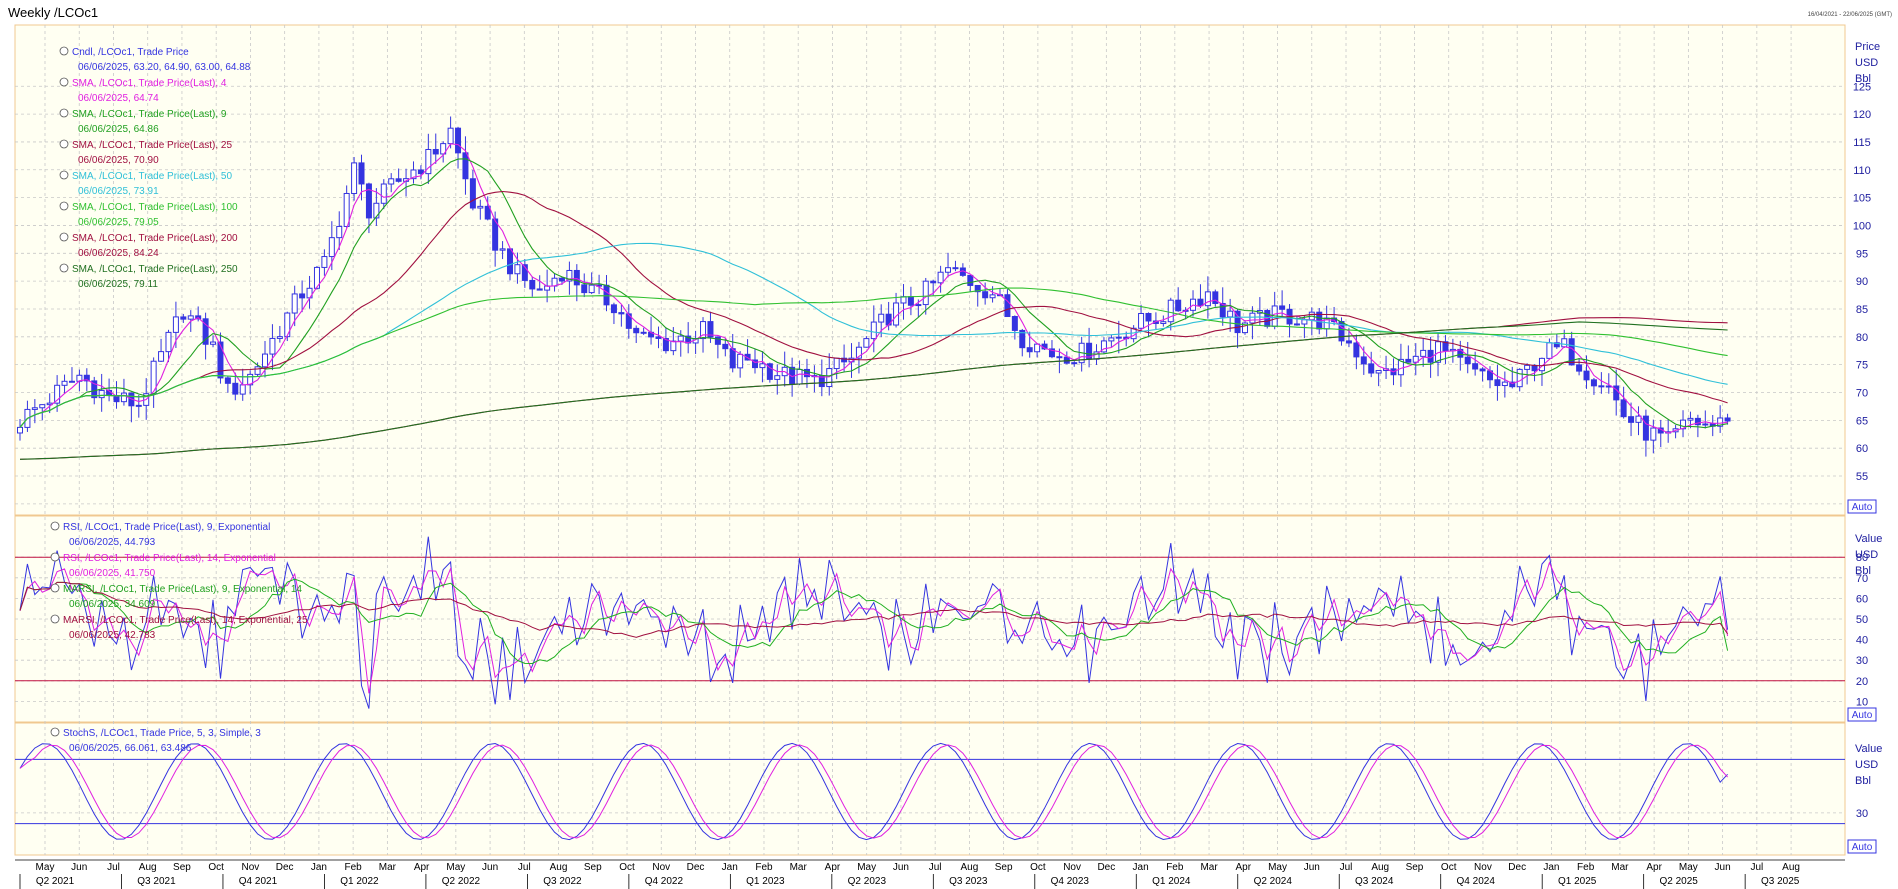 The image size is (1898, 889). I want to click on x-quarter-label: Q2 2021, so click(55, 881).